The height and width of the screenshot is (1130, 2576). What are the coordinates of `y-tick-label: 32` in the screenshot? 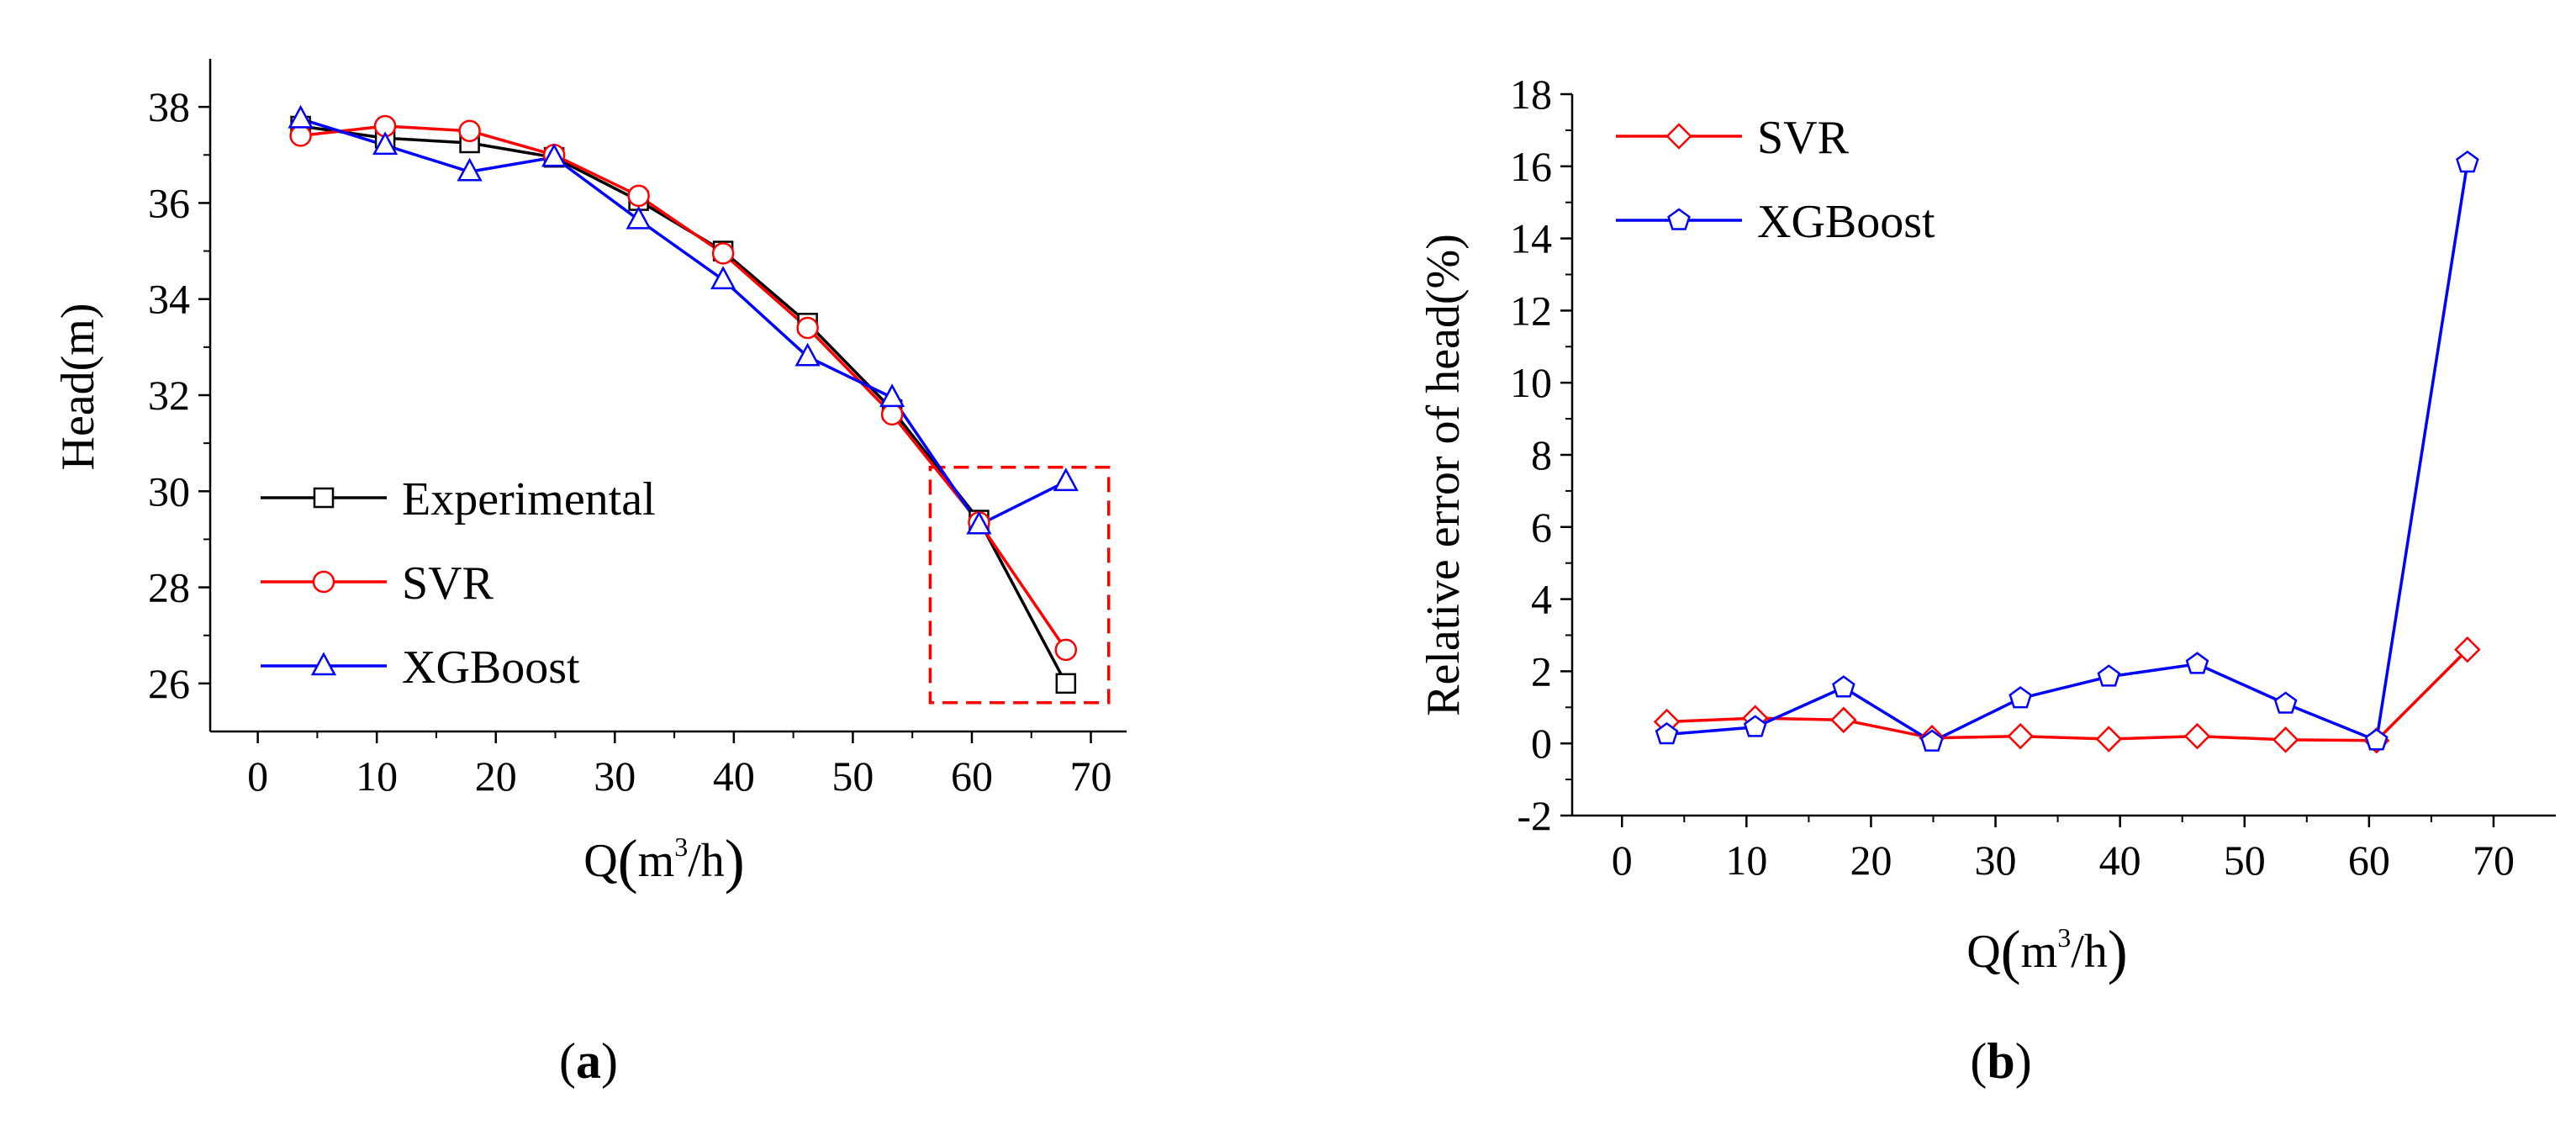 It's located at (169, 395).